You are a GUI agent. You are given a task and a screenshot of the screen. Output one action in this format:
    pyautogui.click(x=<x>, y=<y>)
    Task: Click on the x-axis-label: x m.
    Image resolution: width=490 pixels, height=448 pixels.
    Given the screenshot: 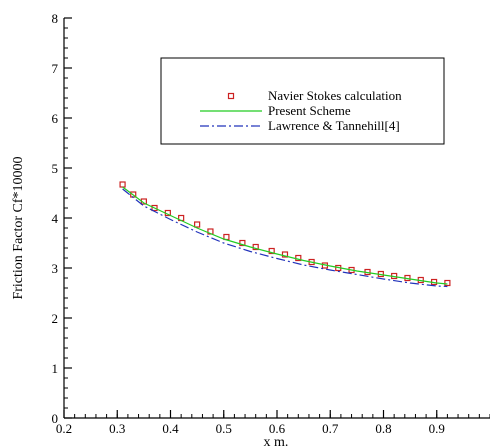 What is the action you would take?
    pyautogui.click(x=276, y=441)
    